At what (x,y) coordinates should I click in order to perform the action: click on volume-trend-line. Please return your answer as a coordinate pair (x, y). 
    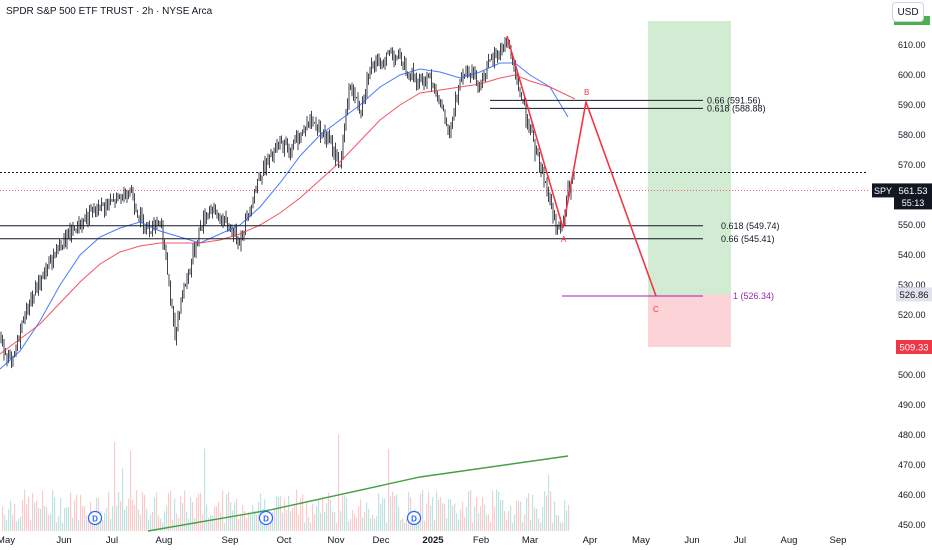
    Looking at the image, I should click on (358, 493).